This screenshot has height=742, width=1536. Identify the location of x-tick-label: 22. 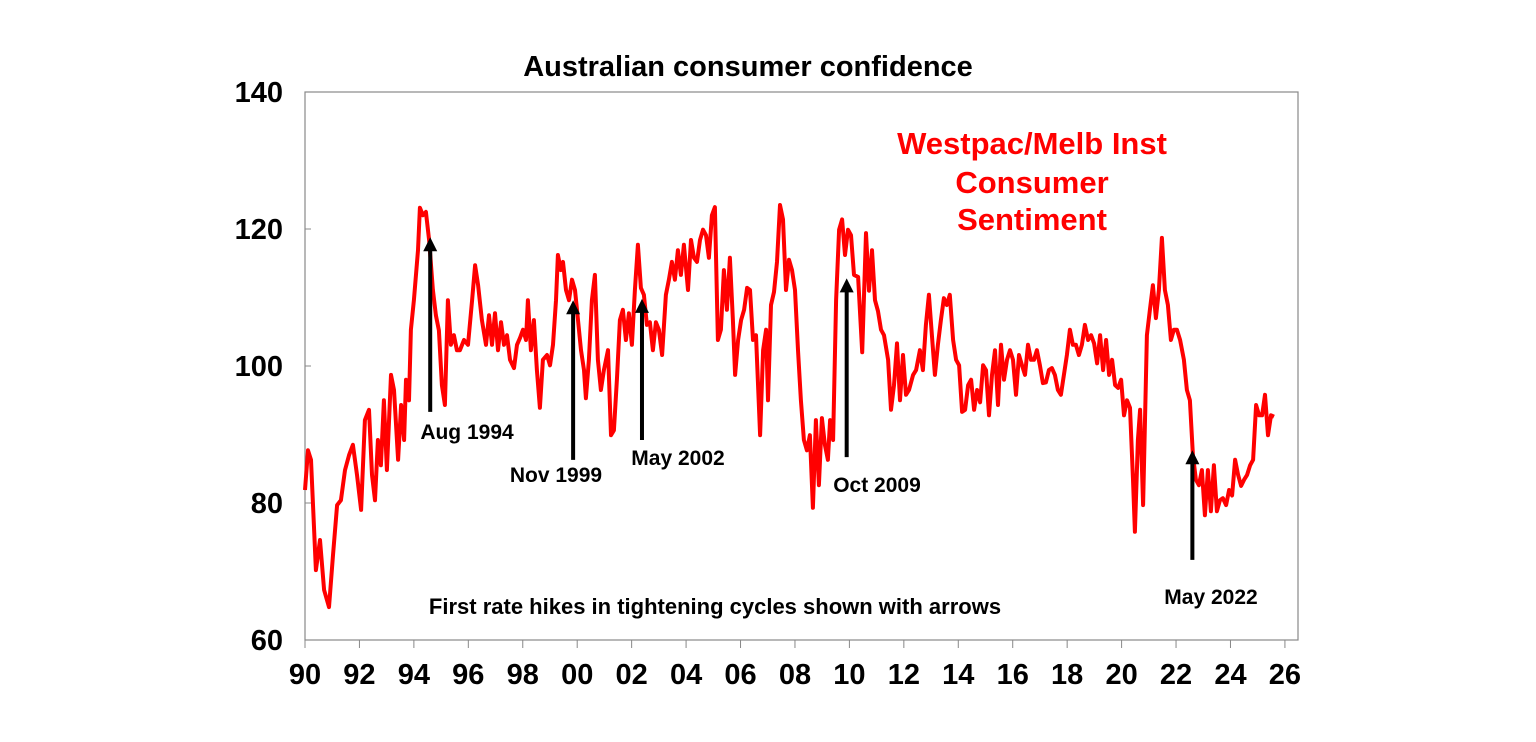
(1176, 675).